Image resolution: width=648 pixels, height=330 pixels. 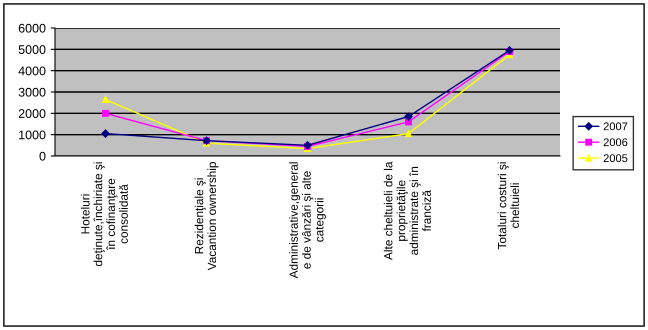 I want to click on x-tick-label: Totaluri costuri şi cheltuieli, so click(x=509, y=206).